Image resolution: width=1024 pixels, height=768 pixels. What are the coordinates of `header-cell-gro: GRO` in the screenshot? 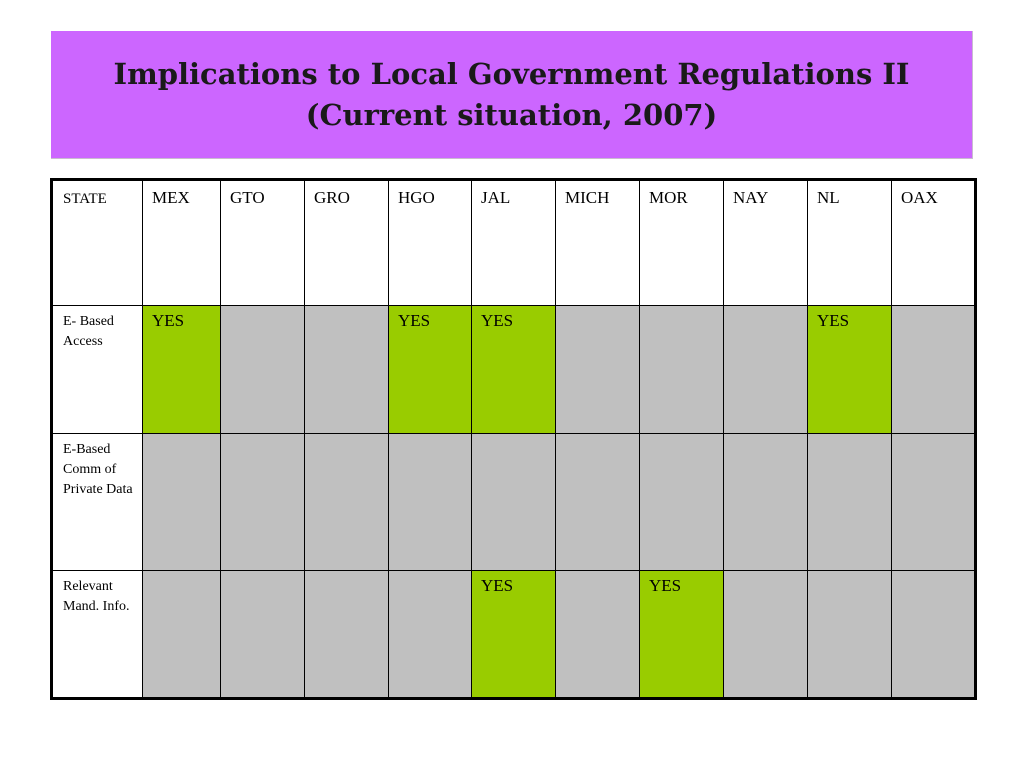 It's located at (346, 242).